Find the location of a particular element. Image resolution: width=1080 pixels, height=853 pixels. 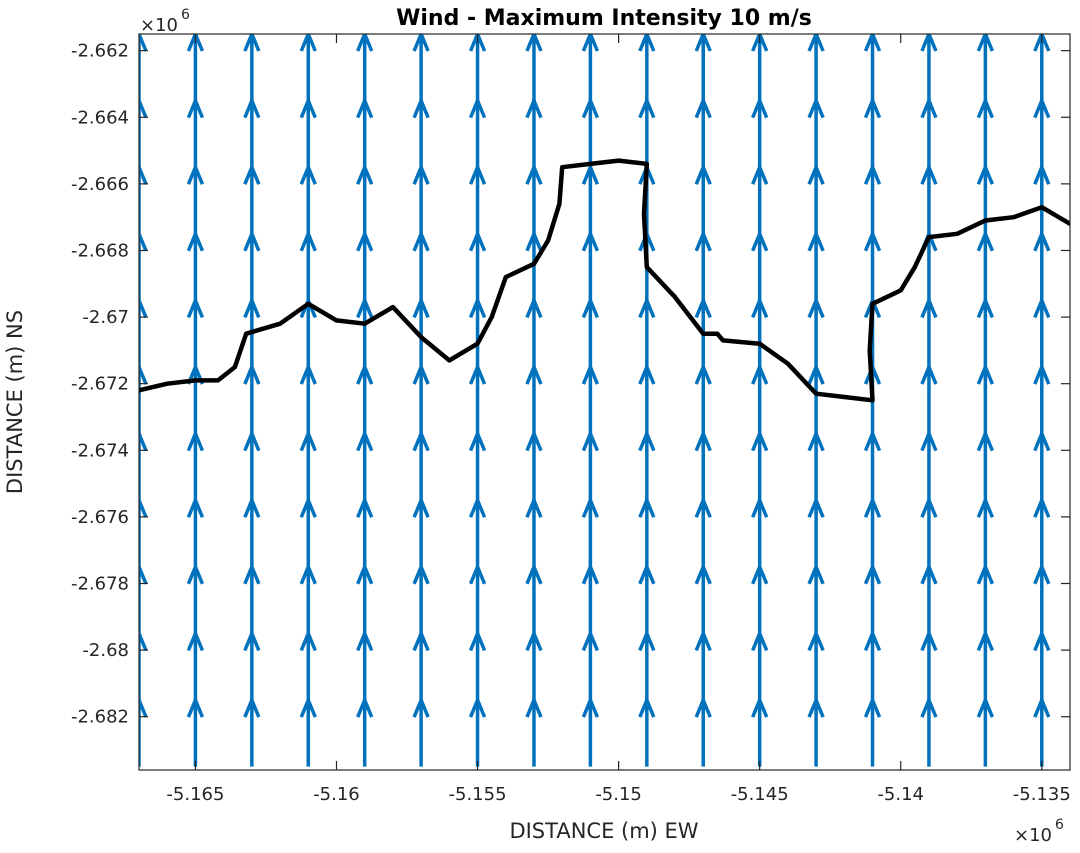

y-tick-label: -2.664 is located at coordinates (100, 117).